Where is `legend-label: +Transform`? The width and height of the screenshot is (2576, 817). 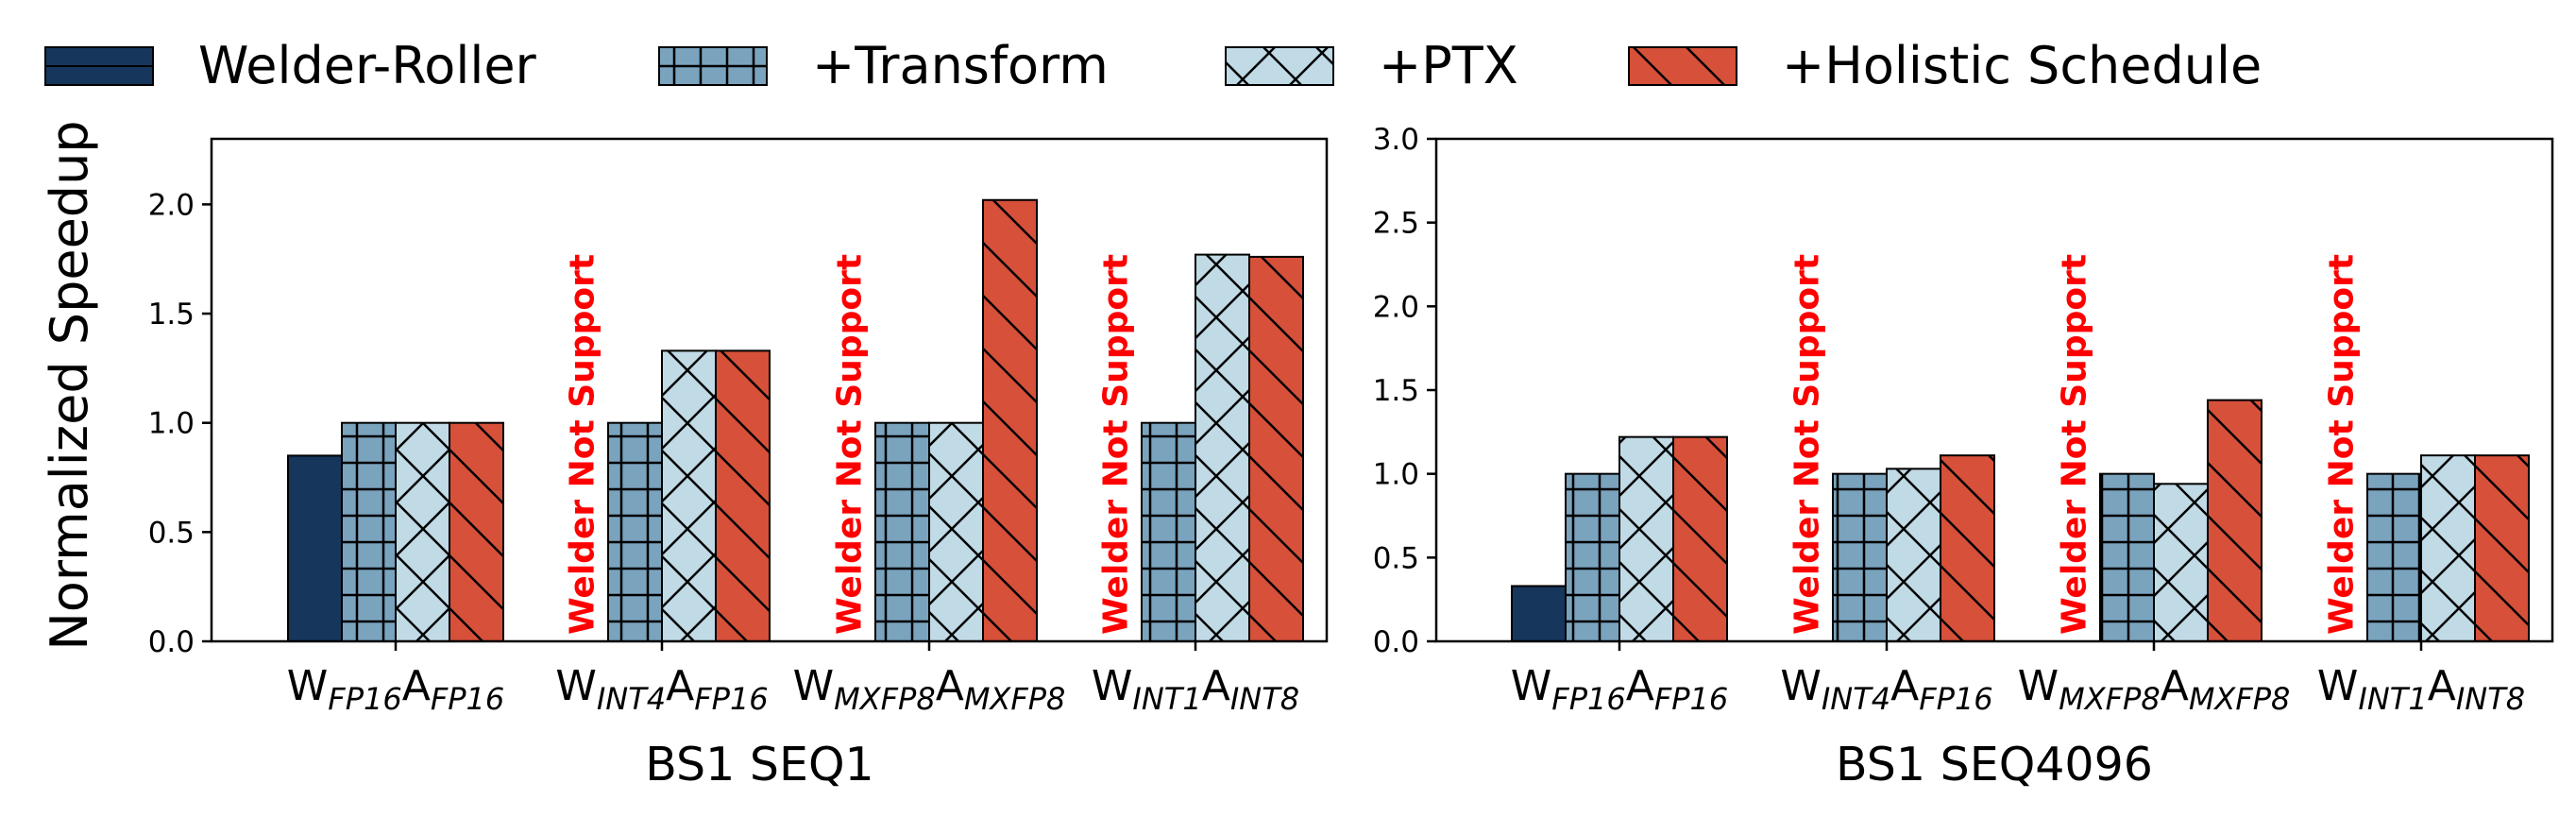
legend-label: +Transform is located at coordinates (960, 66).